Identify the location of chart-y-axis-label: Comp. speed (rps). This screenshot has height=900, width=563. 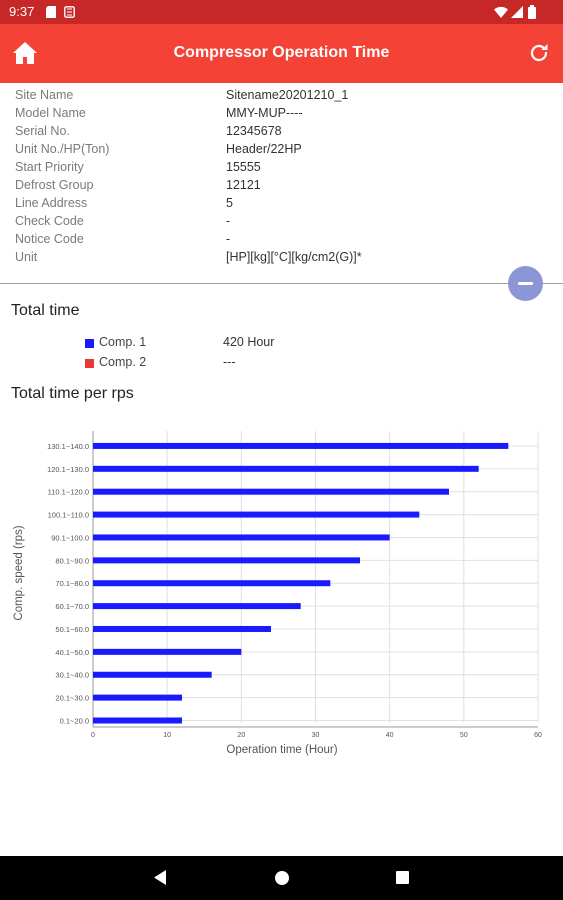
(19, 572).